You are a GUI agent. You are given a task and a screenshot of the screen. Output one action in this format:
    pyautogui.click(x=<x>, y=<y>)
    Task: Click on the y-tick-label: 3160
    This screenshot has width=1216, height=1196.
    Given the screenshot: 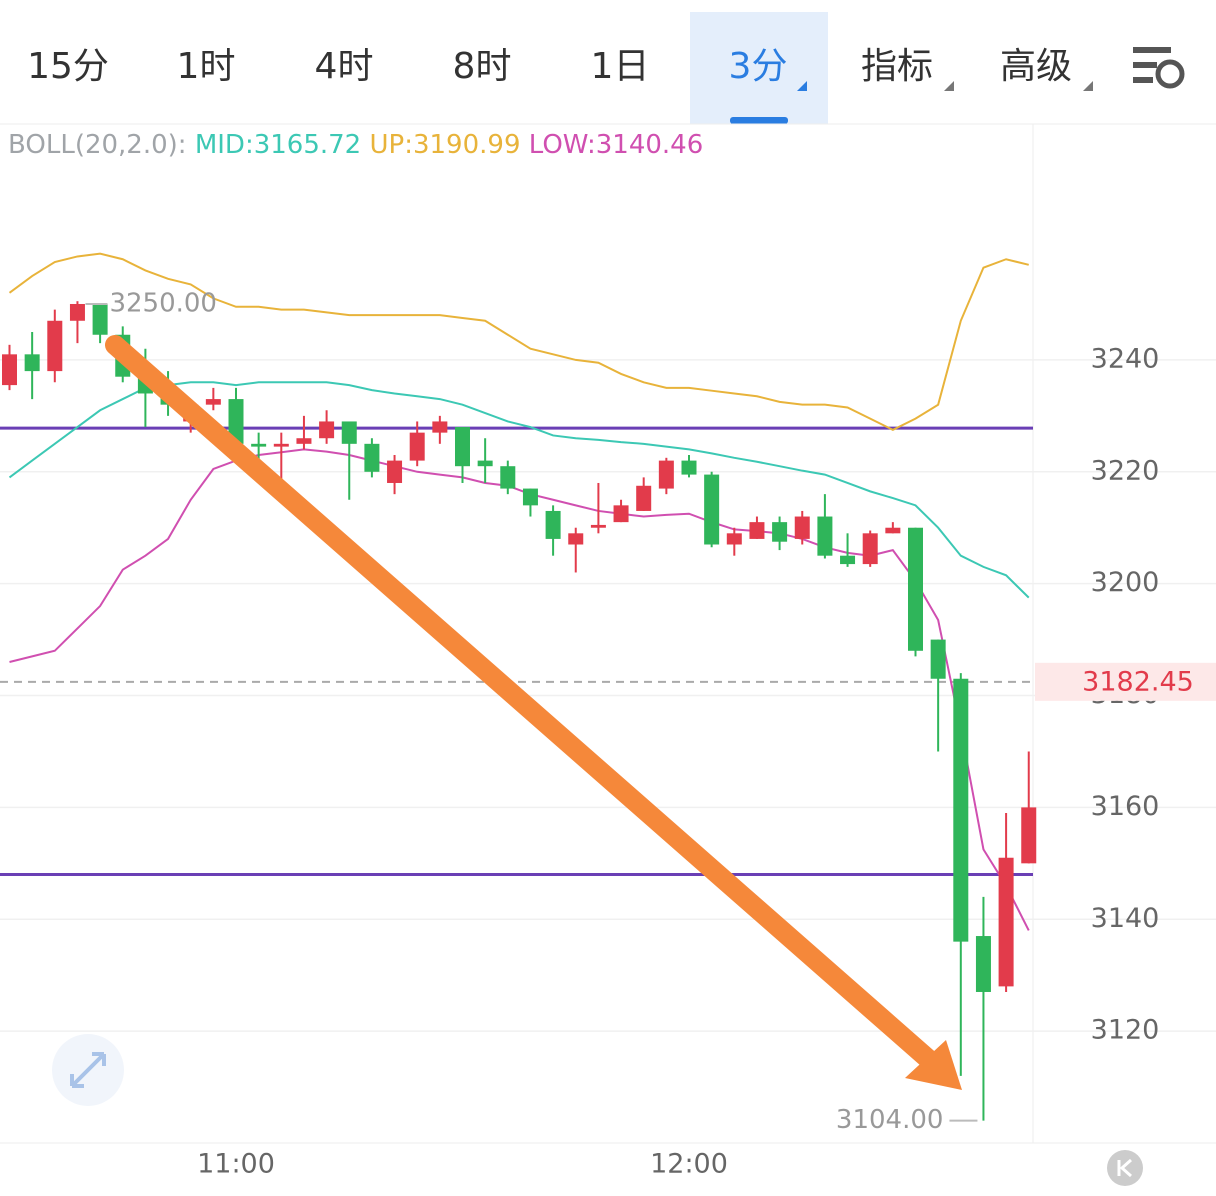 What is the action you would take?
    pyautogui.click(x=1125, y=806)
    